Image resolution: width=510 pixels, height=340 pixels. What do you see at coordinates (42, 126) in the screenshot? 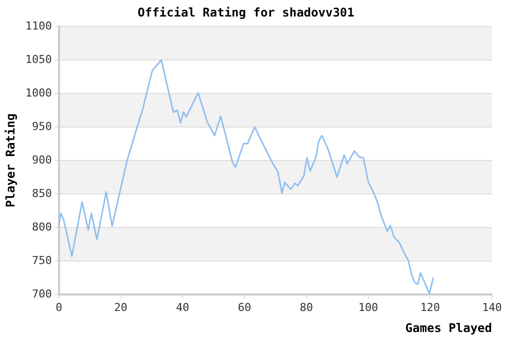
I see `y-tick-label: 950` at bounding box center [42, 126].